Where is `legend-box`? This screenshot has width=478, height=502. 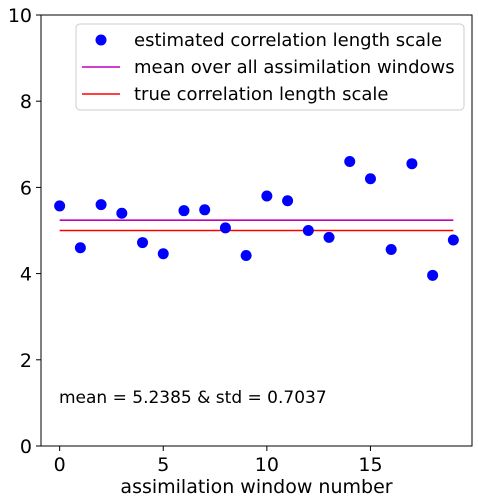
legend-box is located at coordinates (270, 67).